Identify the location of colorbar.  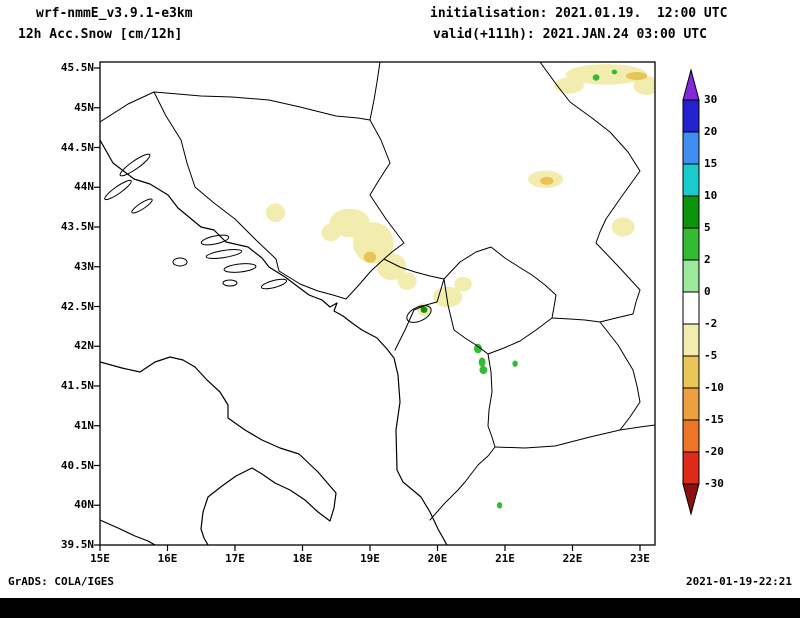
(691, 292).